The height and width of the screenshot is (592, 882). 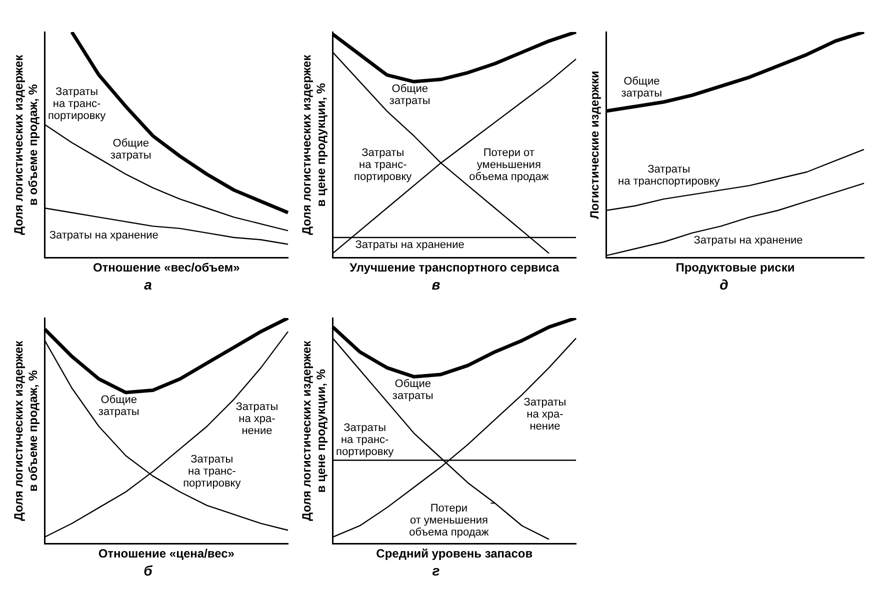 What do you see at coordinates (436, 284) in the screenshot?
I see `text: в` at bounding box center [436, 284].